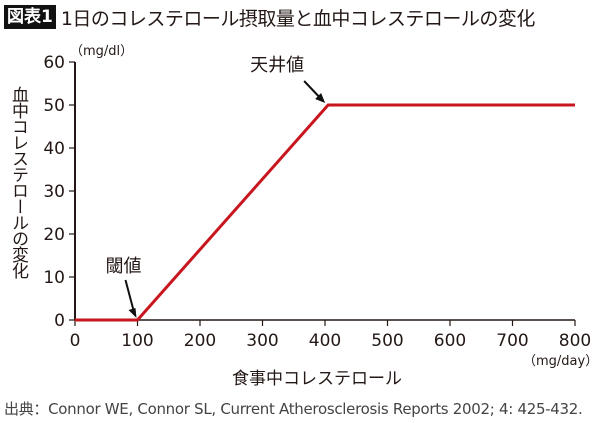  Describe the element at coordinates (277, 65) in the screenshot. I see `ceiling-annotation: 天井値` at that location.